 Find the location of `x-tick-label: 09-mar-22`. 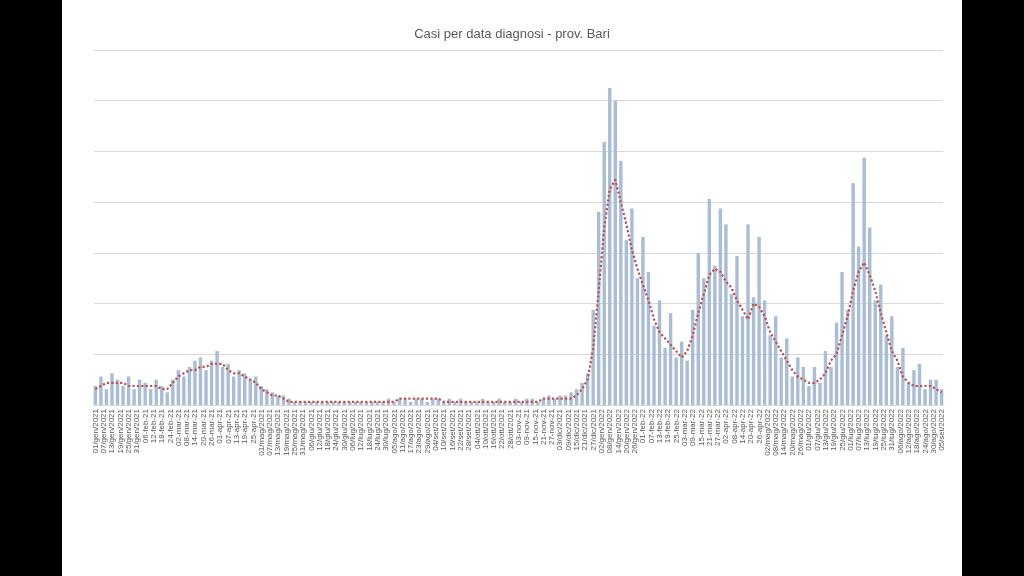

x-tick-label: 09-mar-22 is located at coordinates (693, 427).